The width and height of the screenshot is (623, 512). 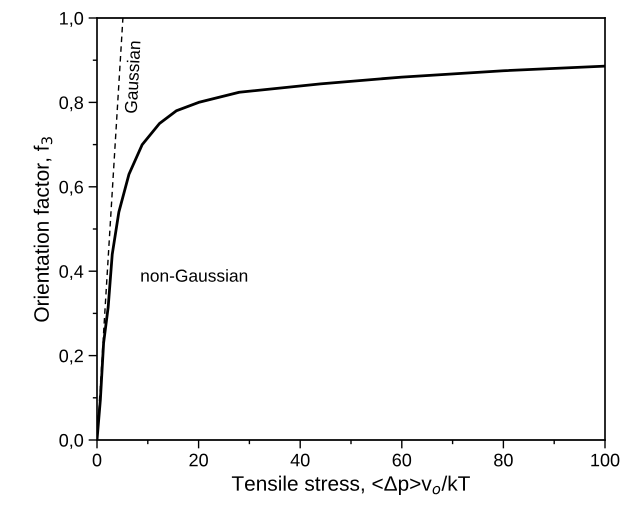 I want to click on x-tick-label: 60, so click(x=402, y=460).